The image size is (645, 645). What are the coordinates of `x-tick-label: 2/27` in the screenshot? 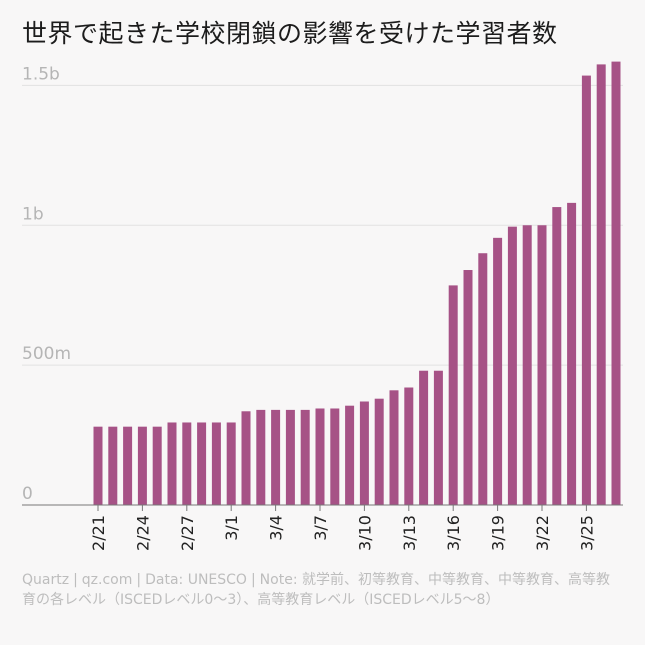 It's located at (187, 533).